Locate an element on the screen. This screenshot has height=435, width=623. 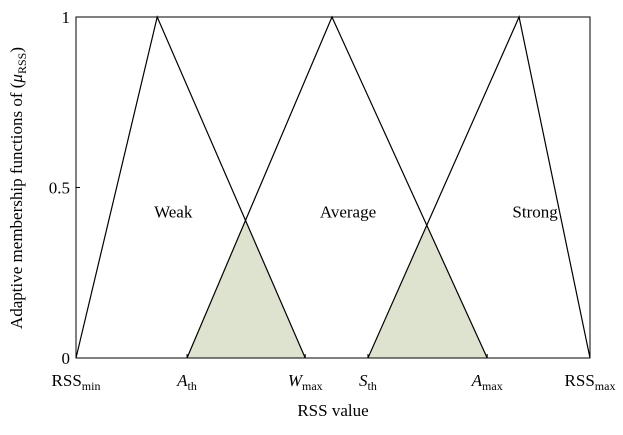
x-tick-label: Wmax is located at coordinates (305, 382).